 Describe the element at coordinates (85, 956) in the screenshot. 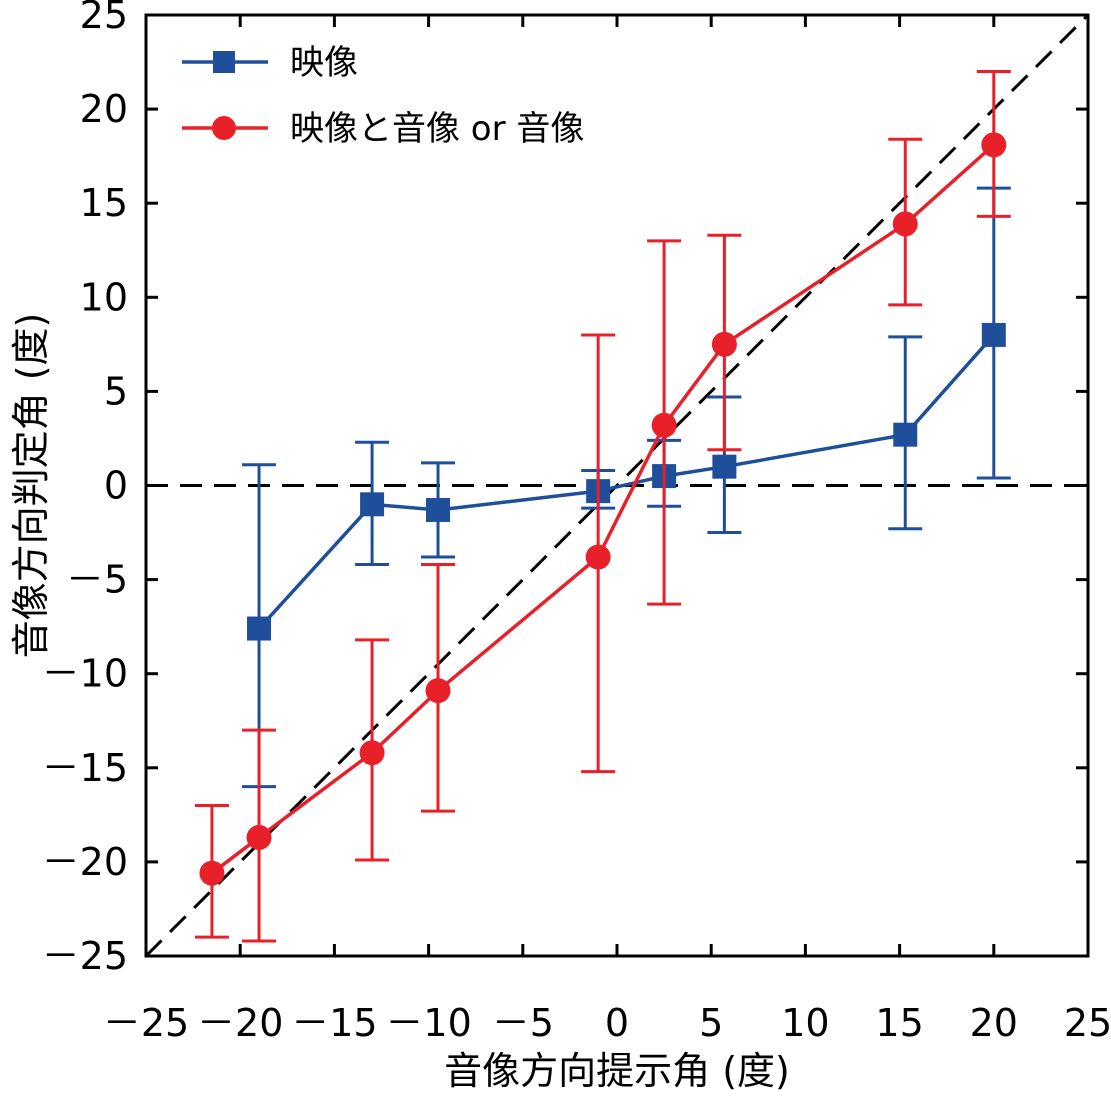

I see `y-tick-label: －25` at that location.